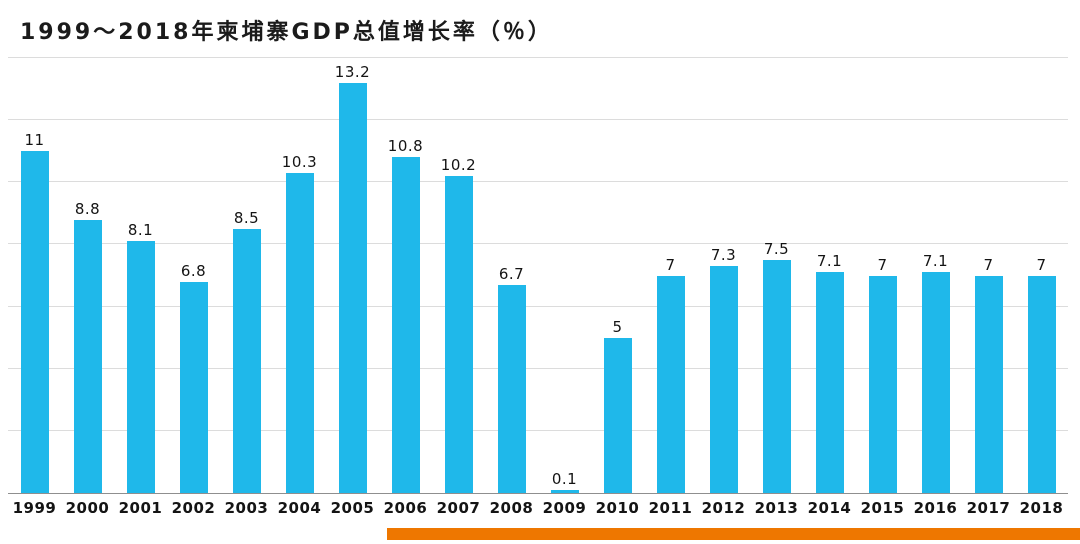 The image size is (1080, 544). I want to click on x-tick-label: 2013, so click(776, 508).